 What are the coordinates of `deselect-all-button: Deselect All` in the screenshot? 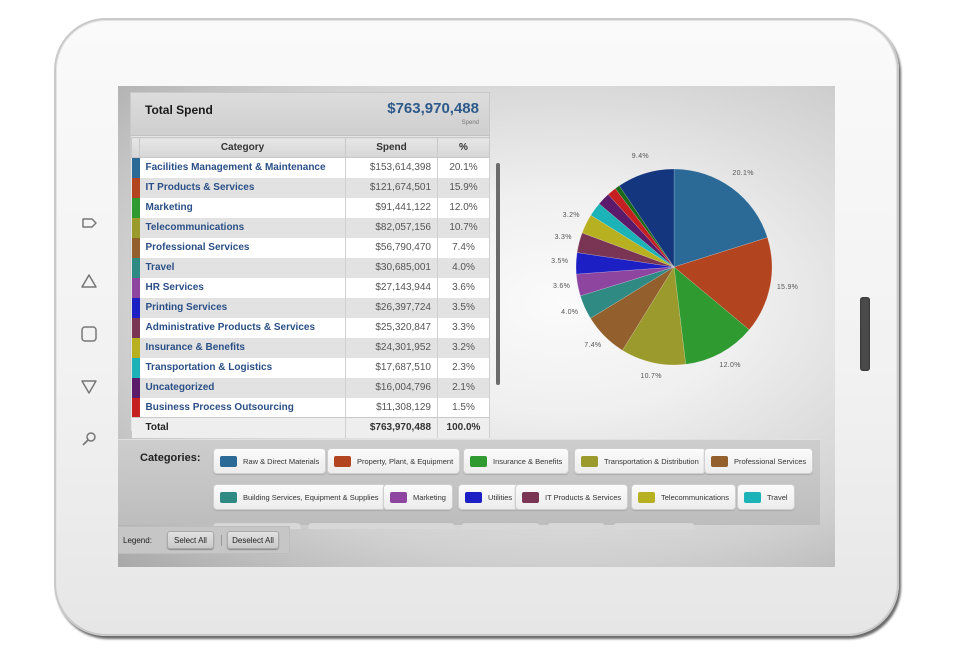 It's located at (253, 540).